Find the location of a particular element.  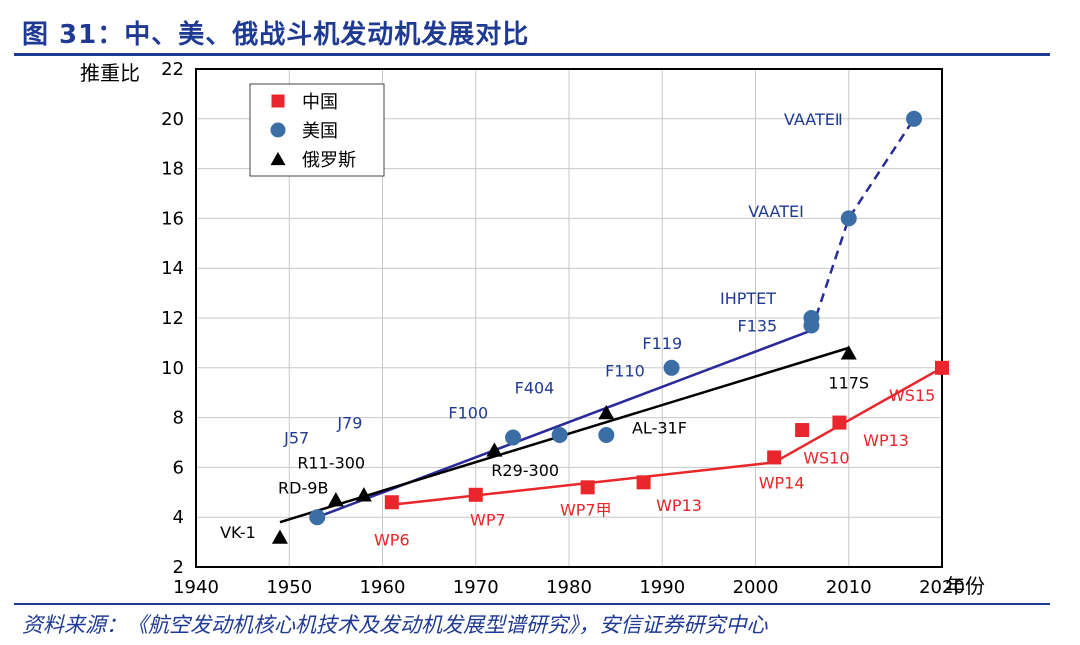

annotation-label: WP7甲 is located at coordinates (586, 510).